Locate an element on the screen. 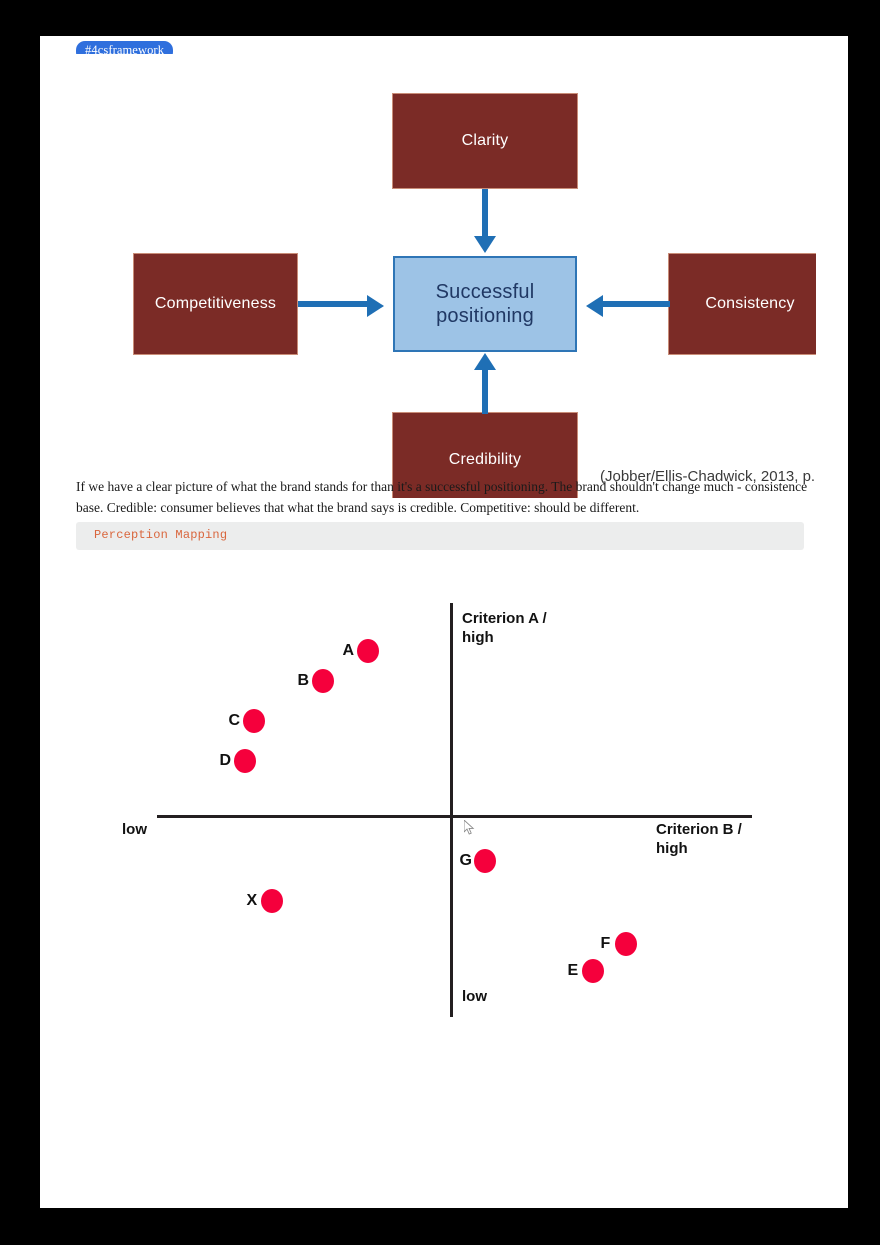 Image resolution: width=880 pixels, height=1245 pixels. perception-mapping-heading: Perception Mapping is located at coordinates (161, 535).